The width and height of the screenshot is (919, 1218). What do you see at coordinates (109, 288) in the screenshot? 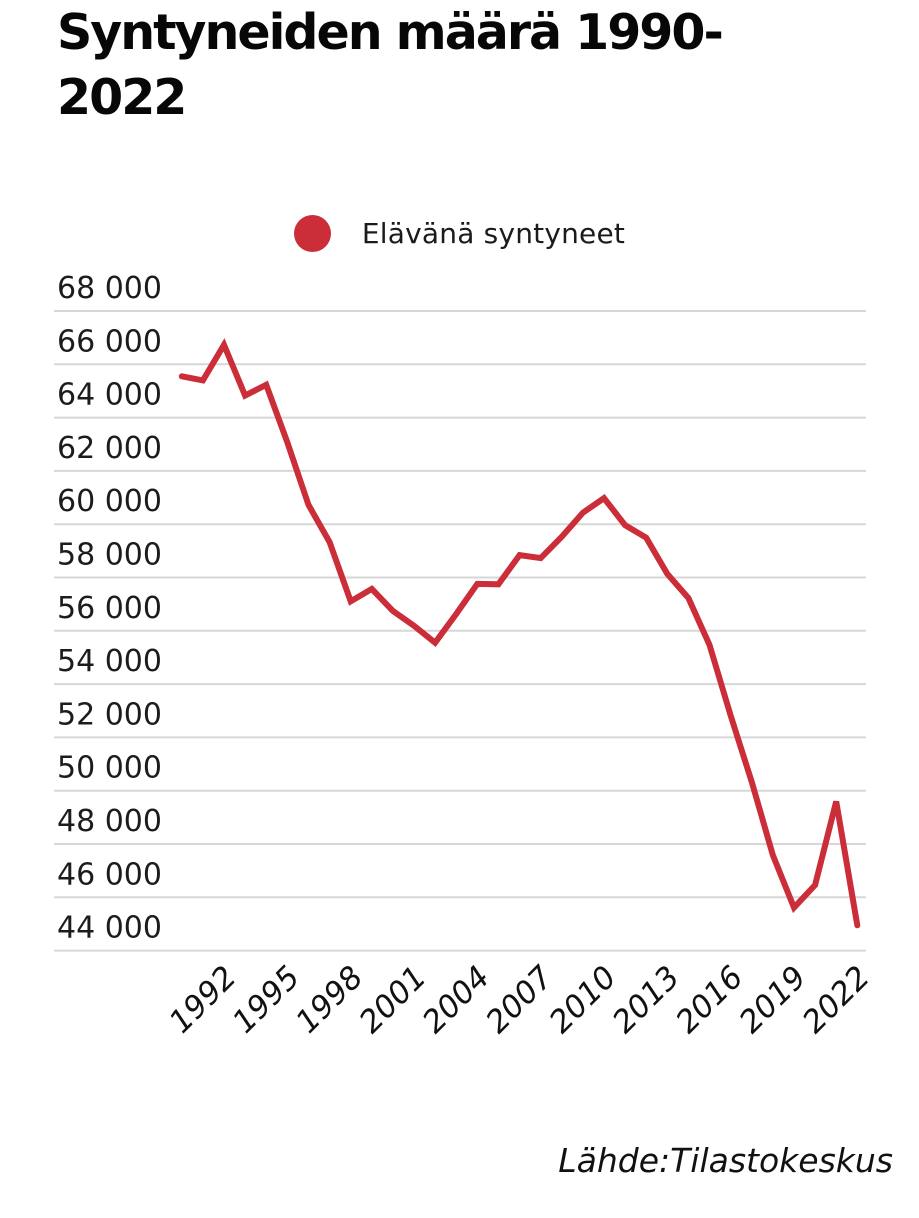
I see `y-tick-label: 68 000` at bounding box center [109, 288].